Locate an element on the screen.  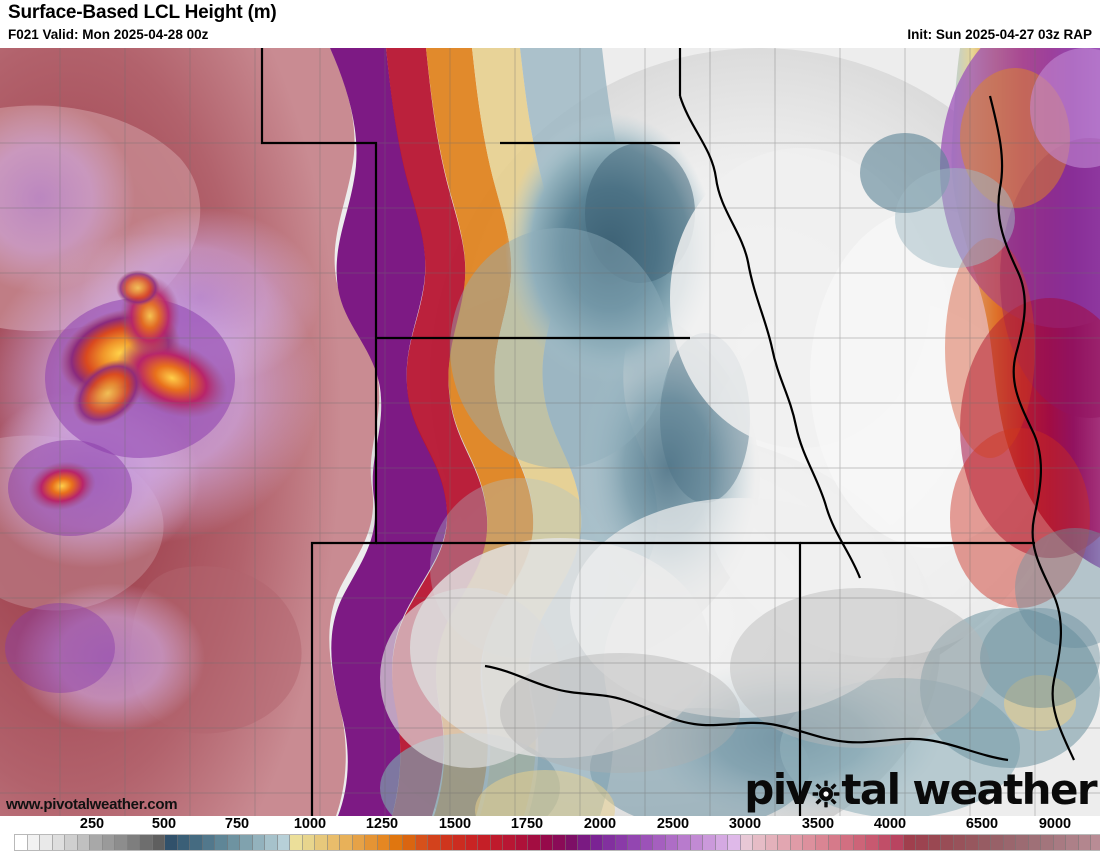
colorbar-tick-2000: 2000 is located at coordinates (600, 824).